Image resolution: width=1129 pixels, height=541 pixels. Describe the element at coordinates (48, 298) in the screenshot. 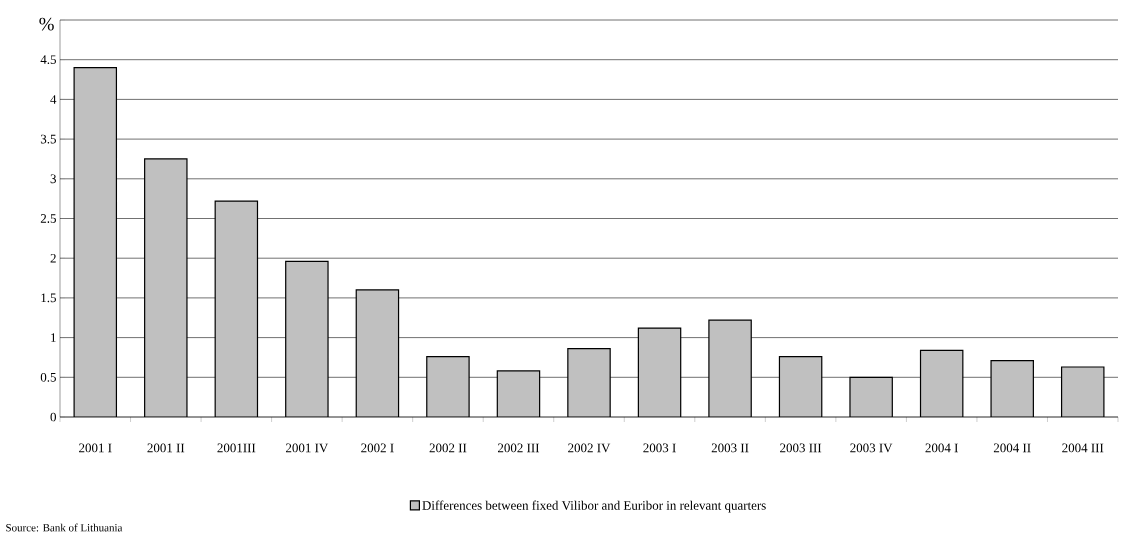

I see `y-tick-label: 1.5` at that location.